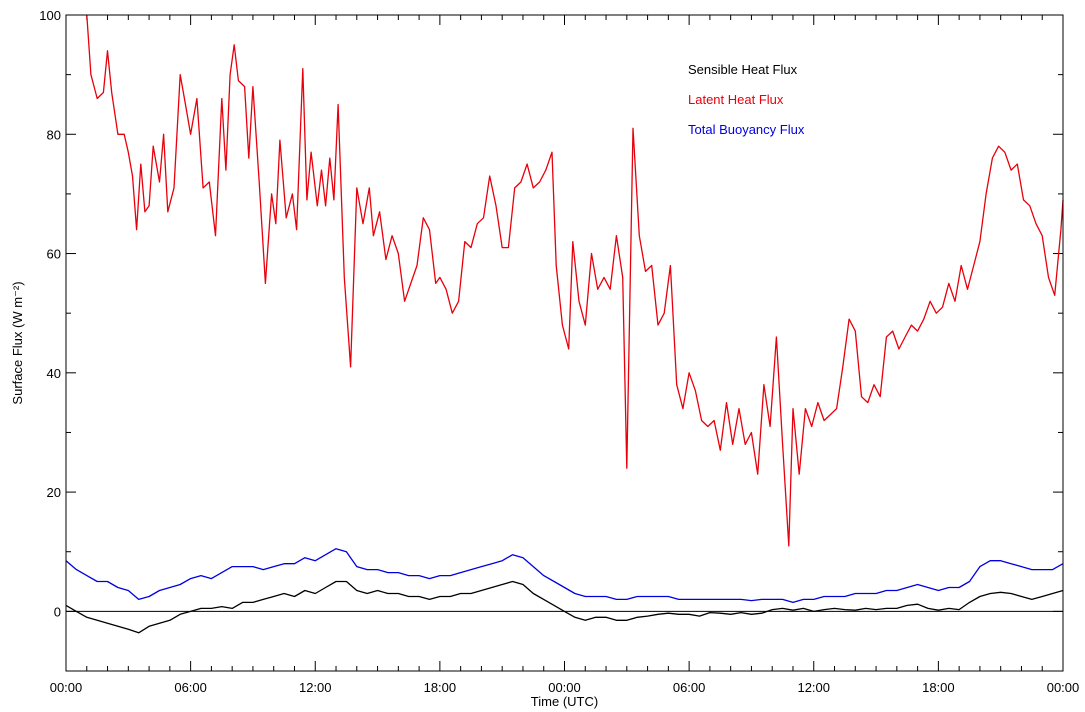  Describe the element at coordinates (50, 15) in the screenshot. I see `y-tick-label: 100` at that location.